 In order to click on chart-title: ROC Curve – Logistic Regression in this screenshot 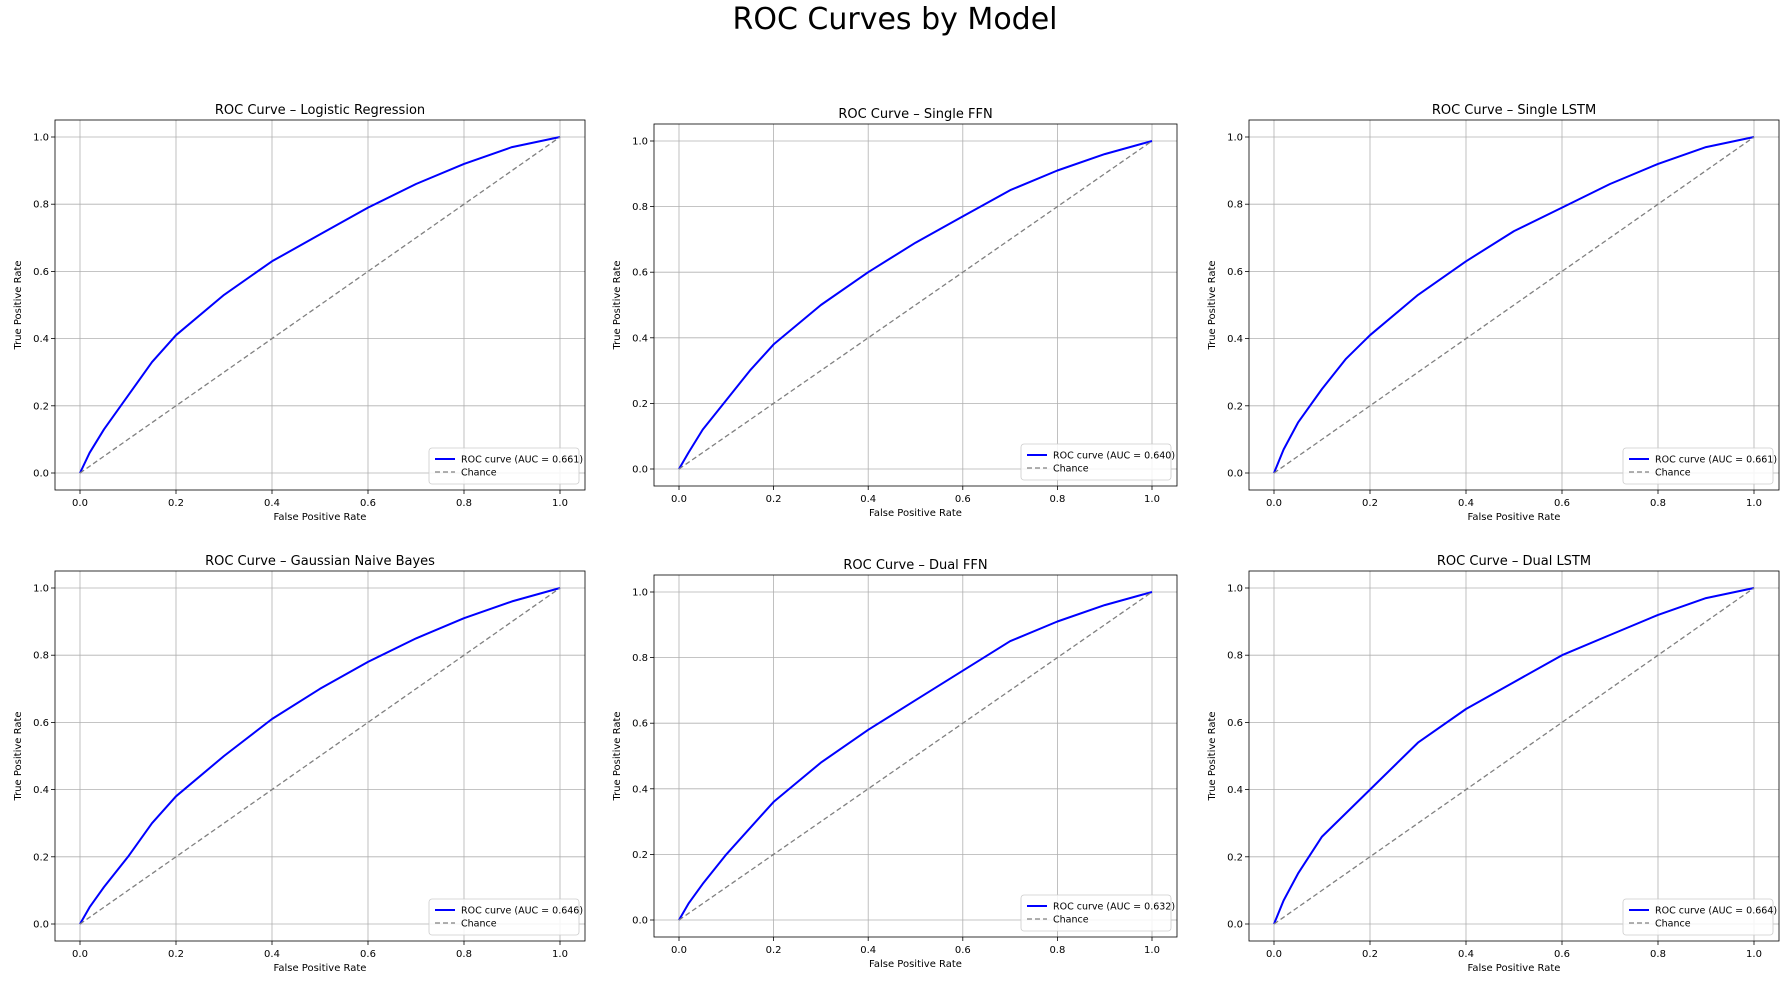, I will do `click(320, 110)`.